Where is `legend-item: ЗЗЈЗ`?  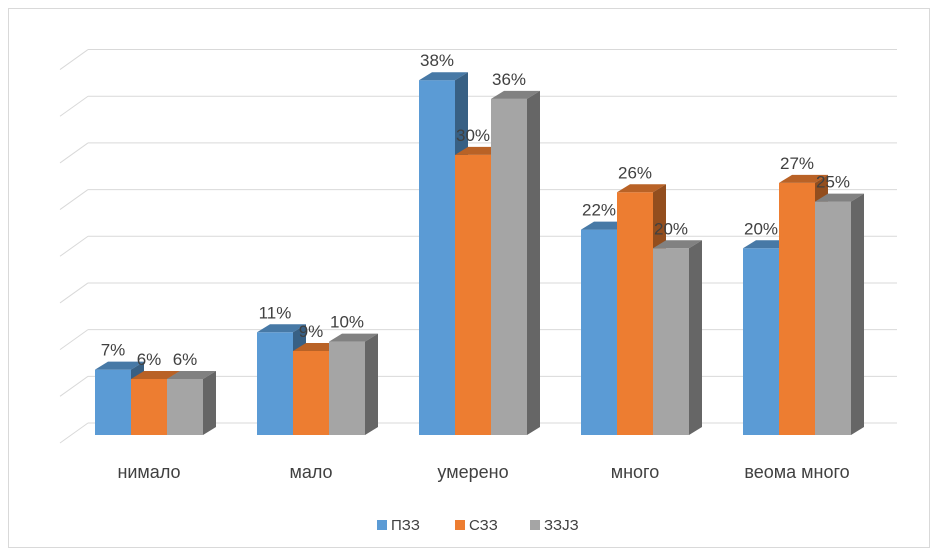 legend-item: ЗЗЈЗ is located at coordinates (554, 525).